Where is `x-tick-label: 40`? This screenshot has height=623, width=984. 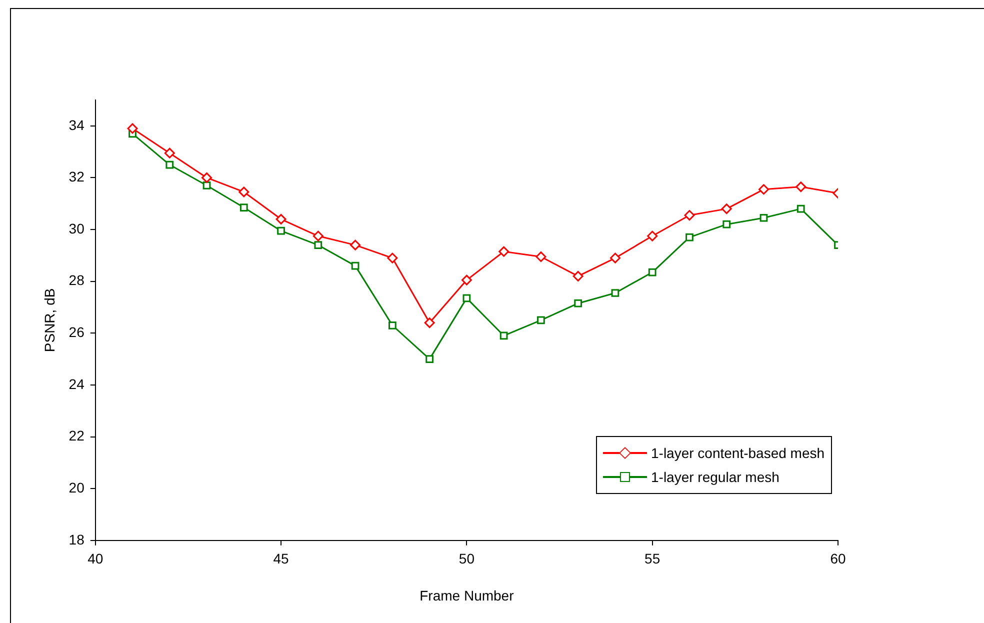 x-tick-label: 40 is located at coordinates (96, 558).